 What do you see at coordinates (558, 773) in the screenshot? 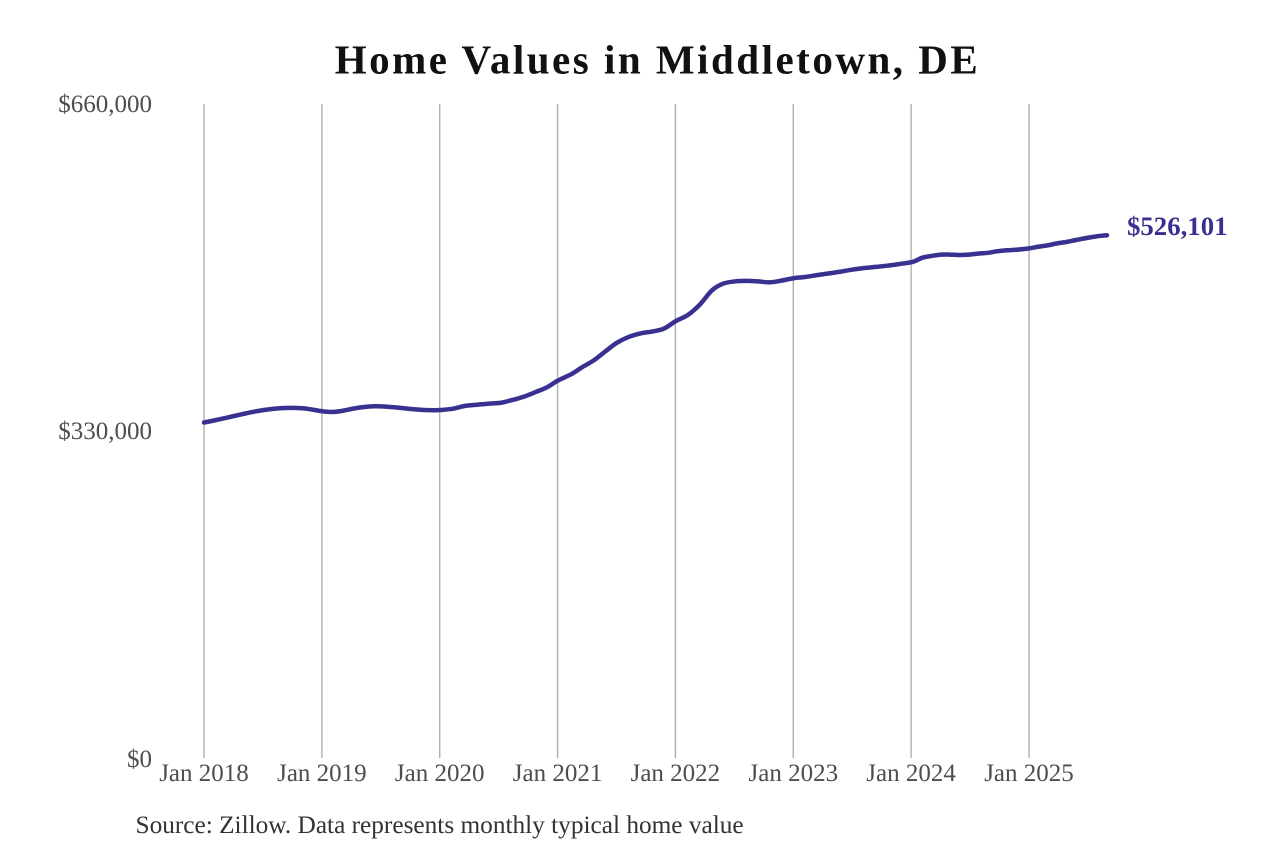
I see `svg-text: Jan 2021` at bounding box center [558, 773].